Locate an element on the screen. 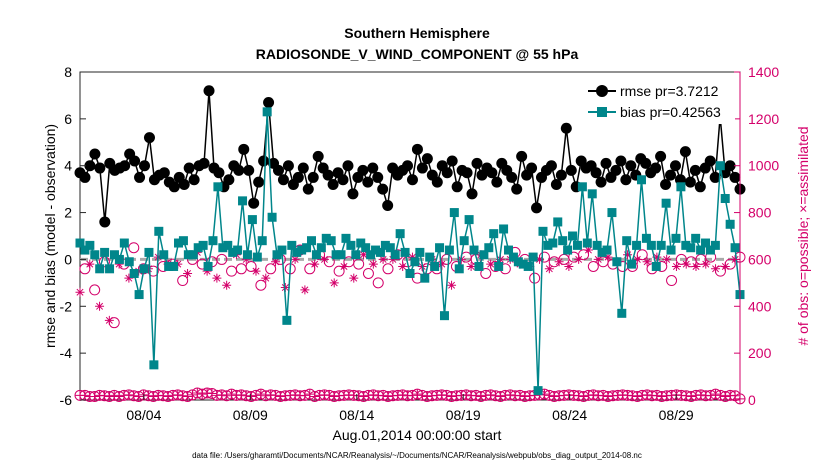 Image resolution: width=830 pixels, height=470 pixels. y-right-tick-label: 800 is located at coordinates (760, 213).